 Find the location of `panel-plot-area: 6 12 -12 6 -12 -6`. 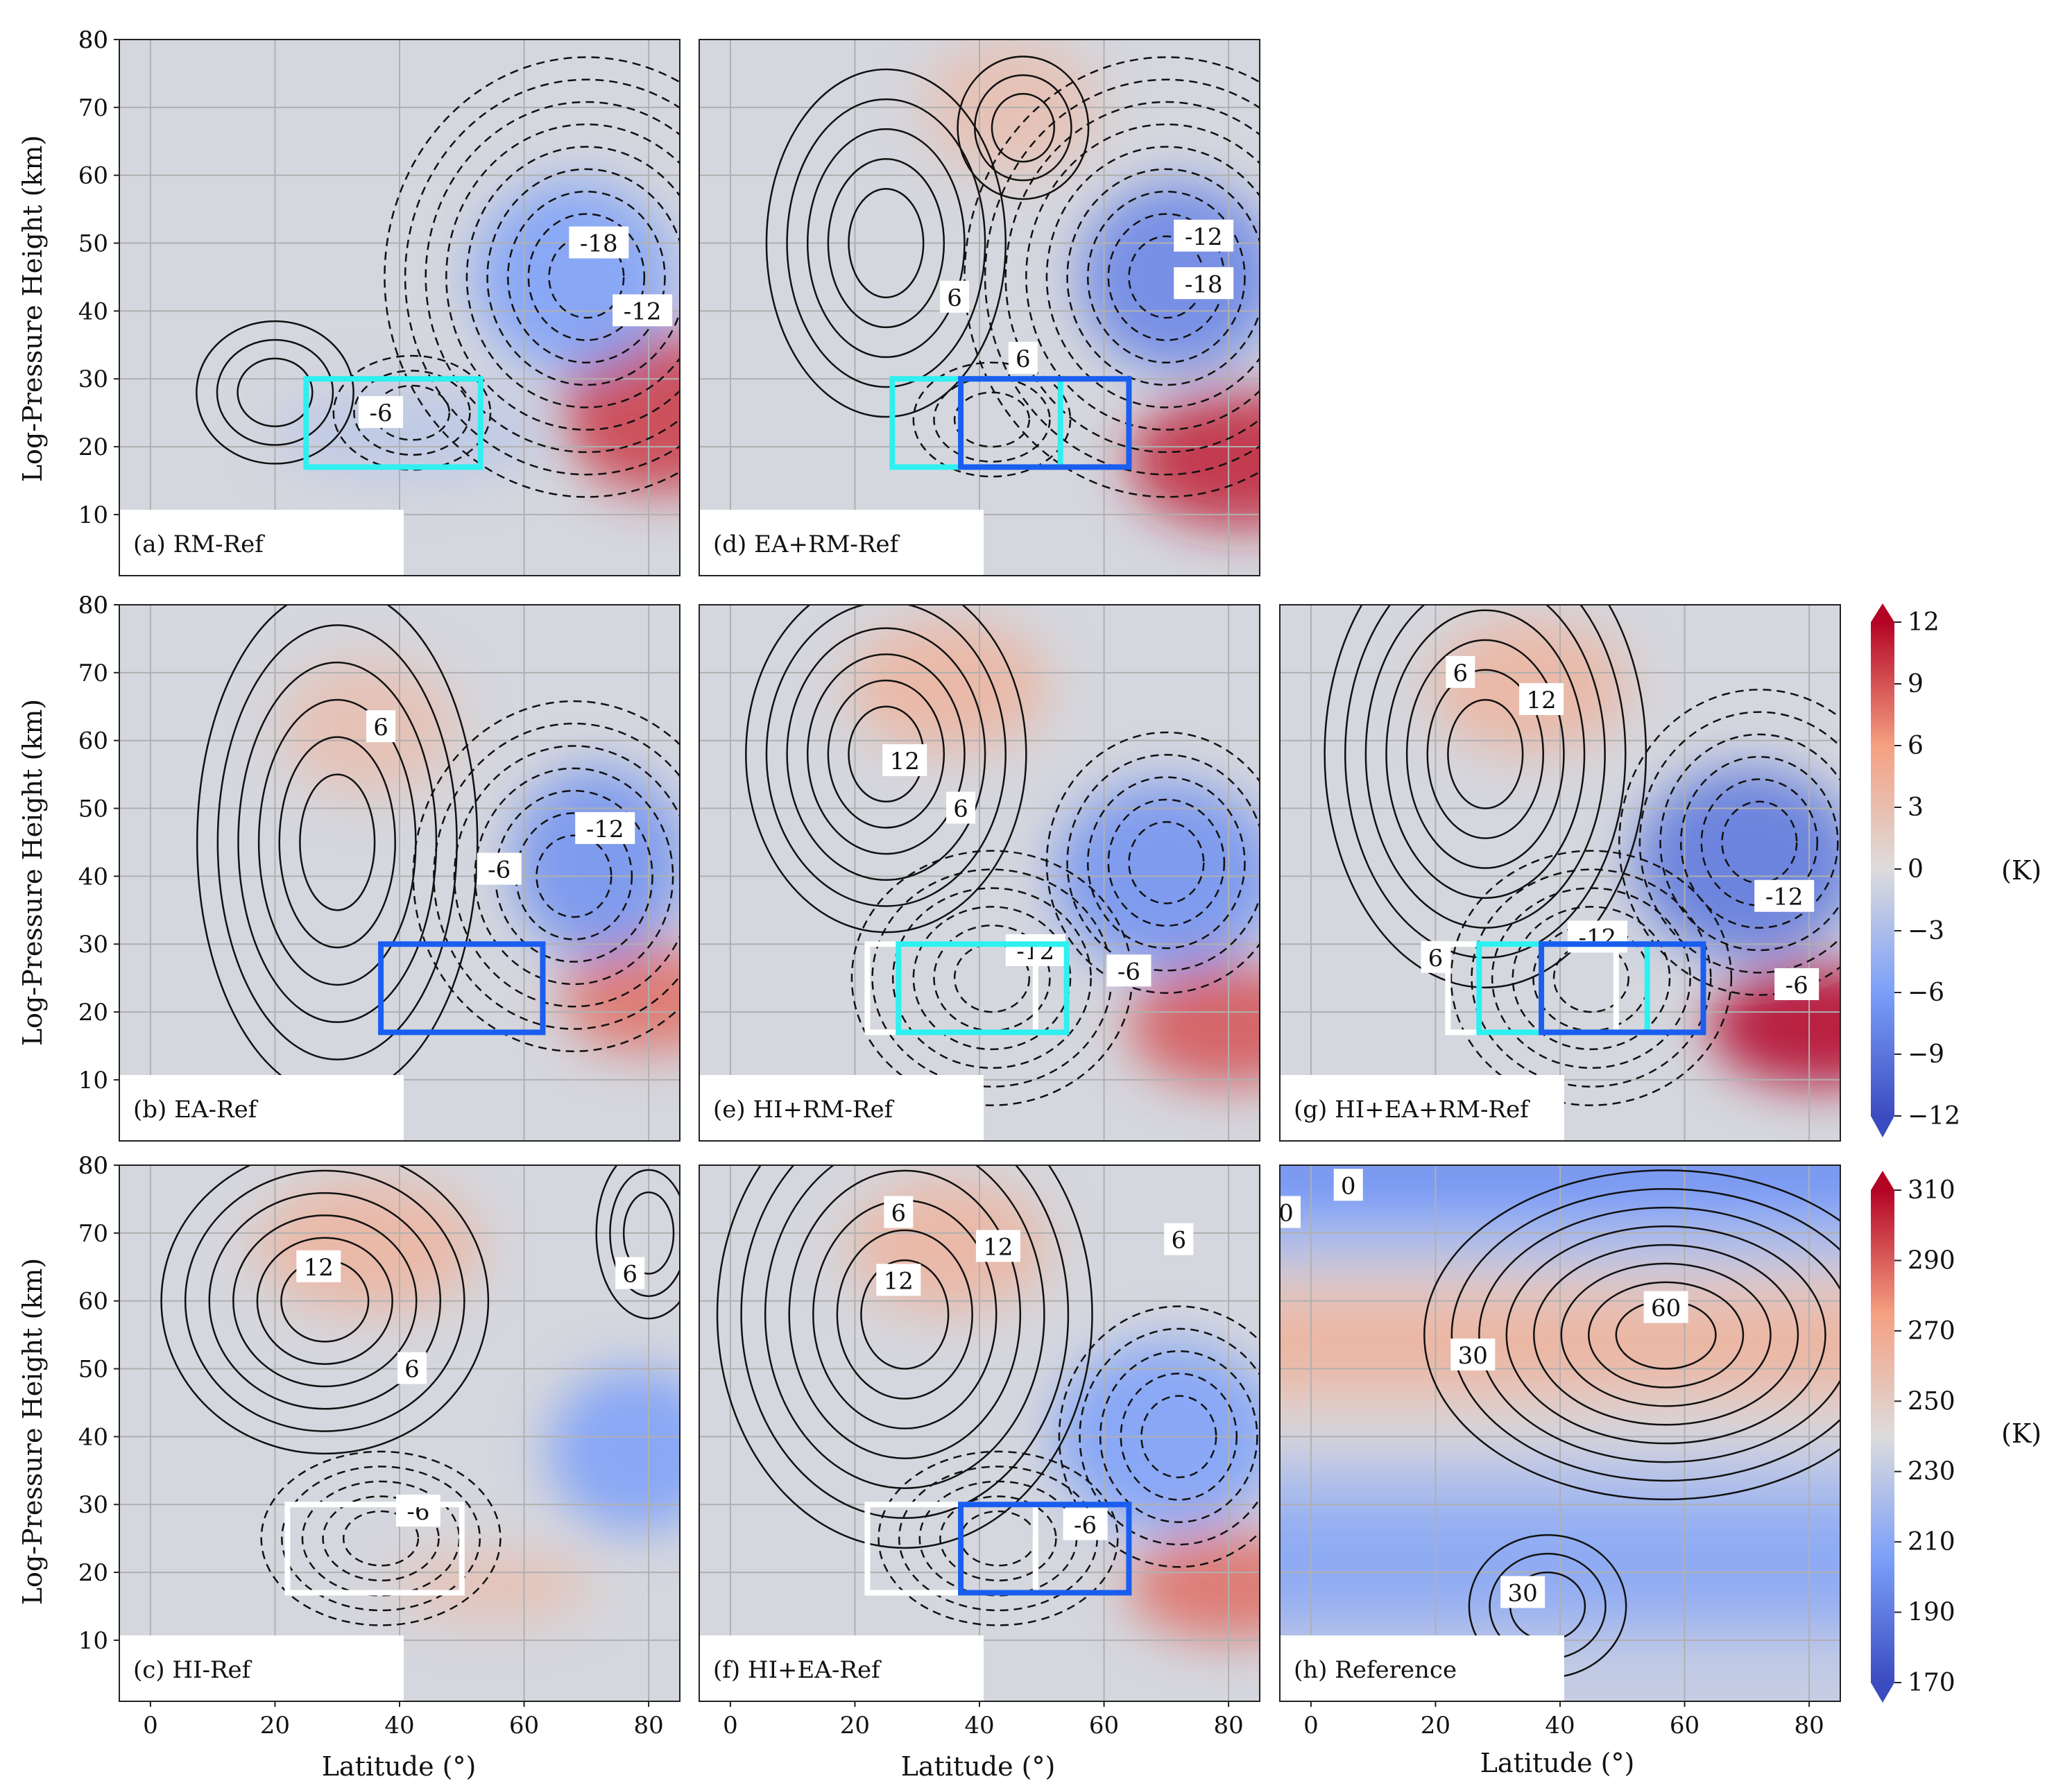

panel-plot-area: 6 12 -12 6 -12 -6 is located at coordinates (1560, 873).